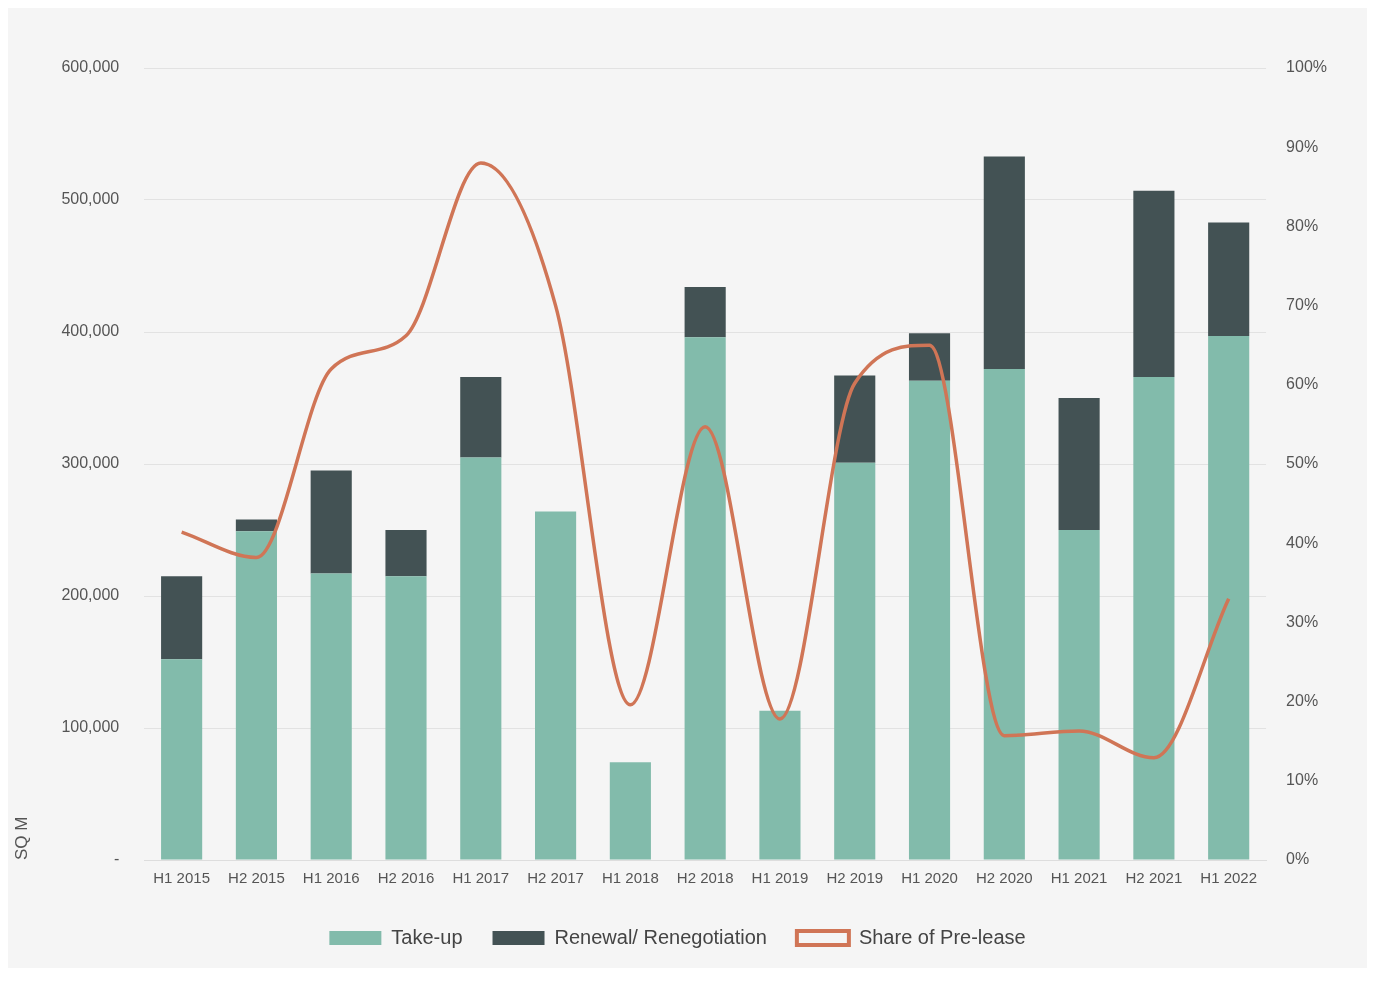 This screenshot has width=1375, height=997. Describe the element at coordinates (1229, 878) in the screenshot. I see `x-tick-label: H1 2022` at that location.